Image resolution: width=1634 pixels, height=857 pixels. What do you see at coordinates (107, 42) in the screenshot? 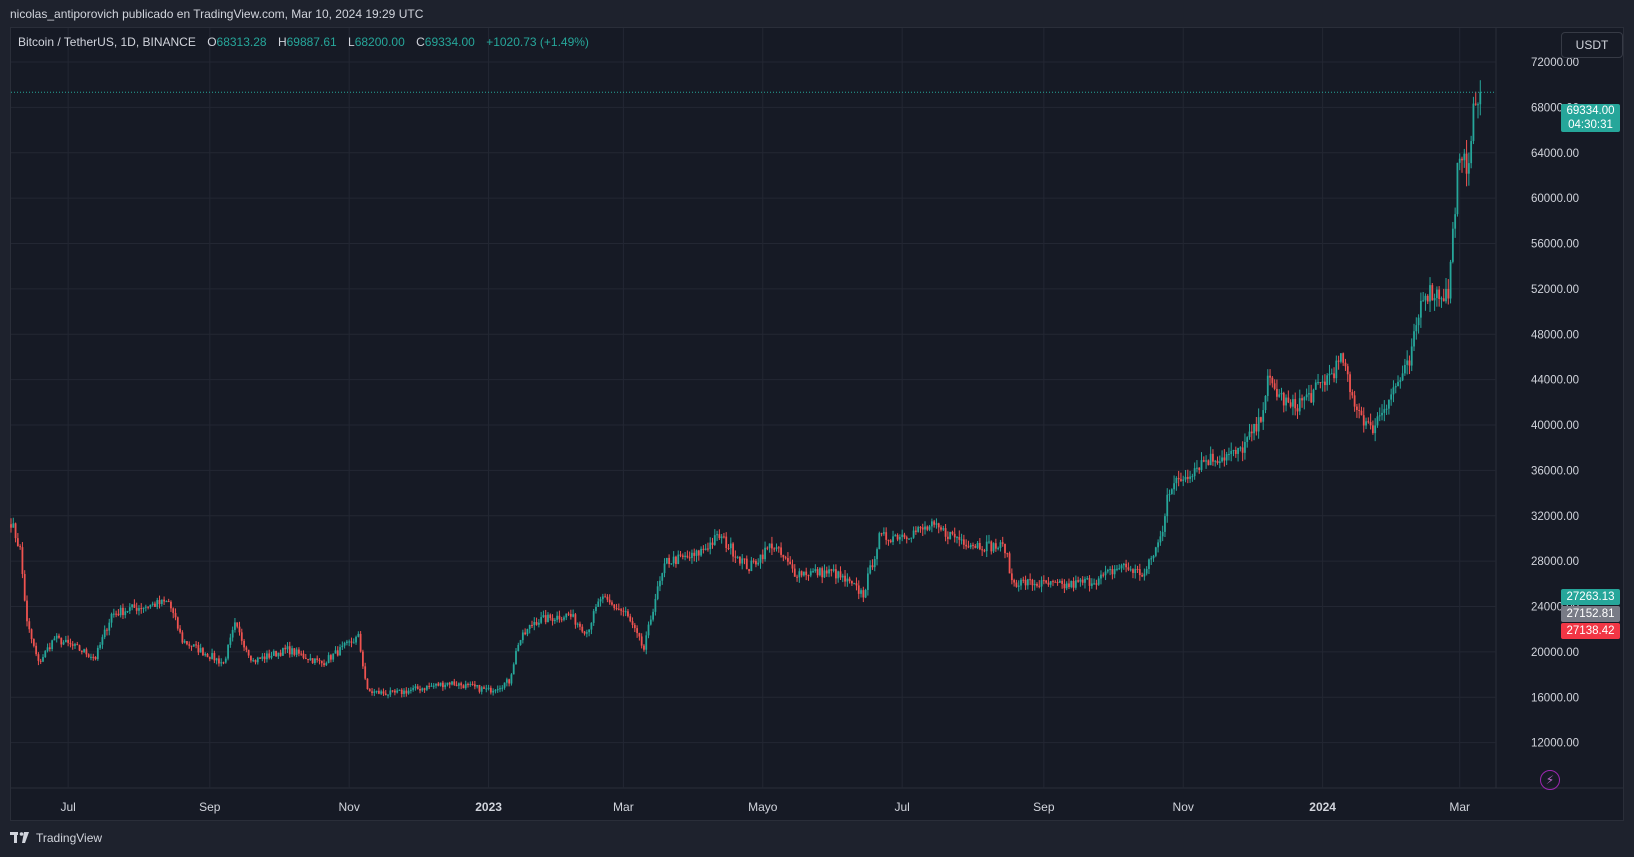
I see `symbol-title: Bitcoin / TetherUS, 1D, BINANCE` at bounding box center [107, 42].